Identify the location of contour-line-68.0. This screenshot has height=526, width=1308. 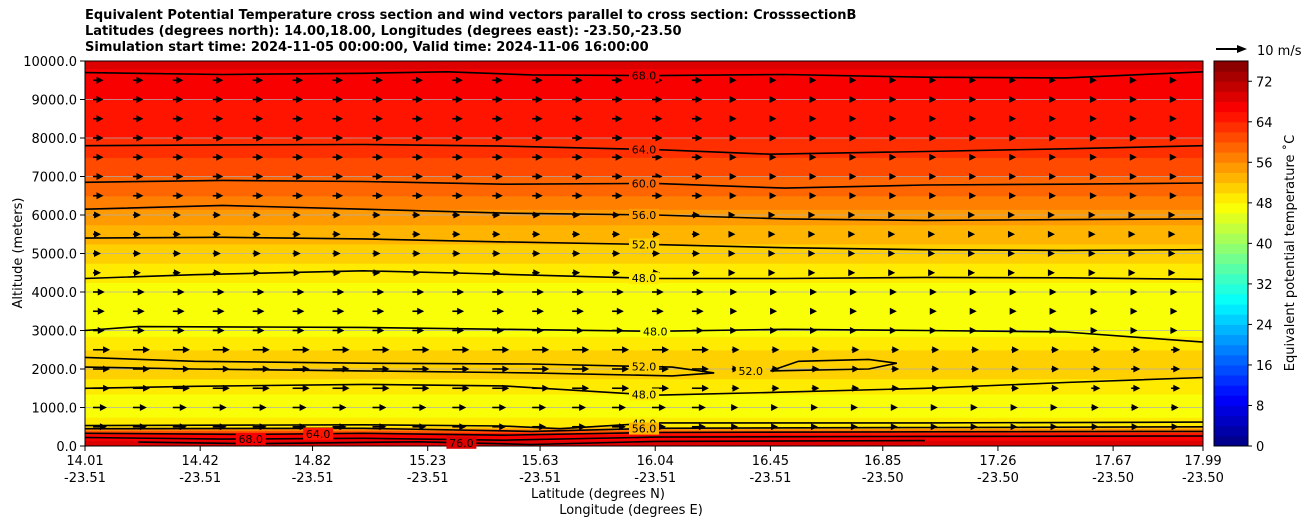
(644, 438).